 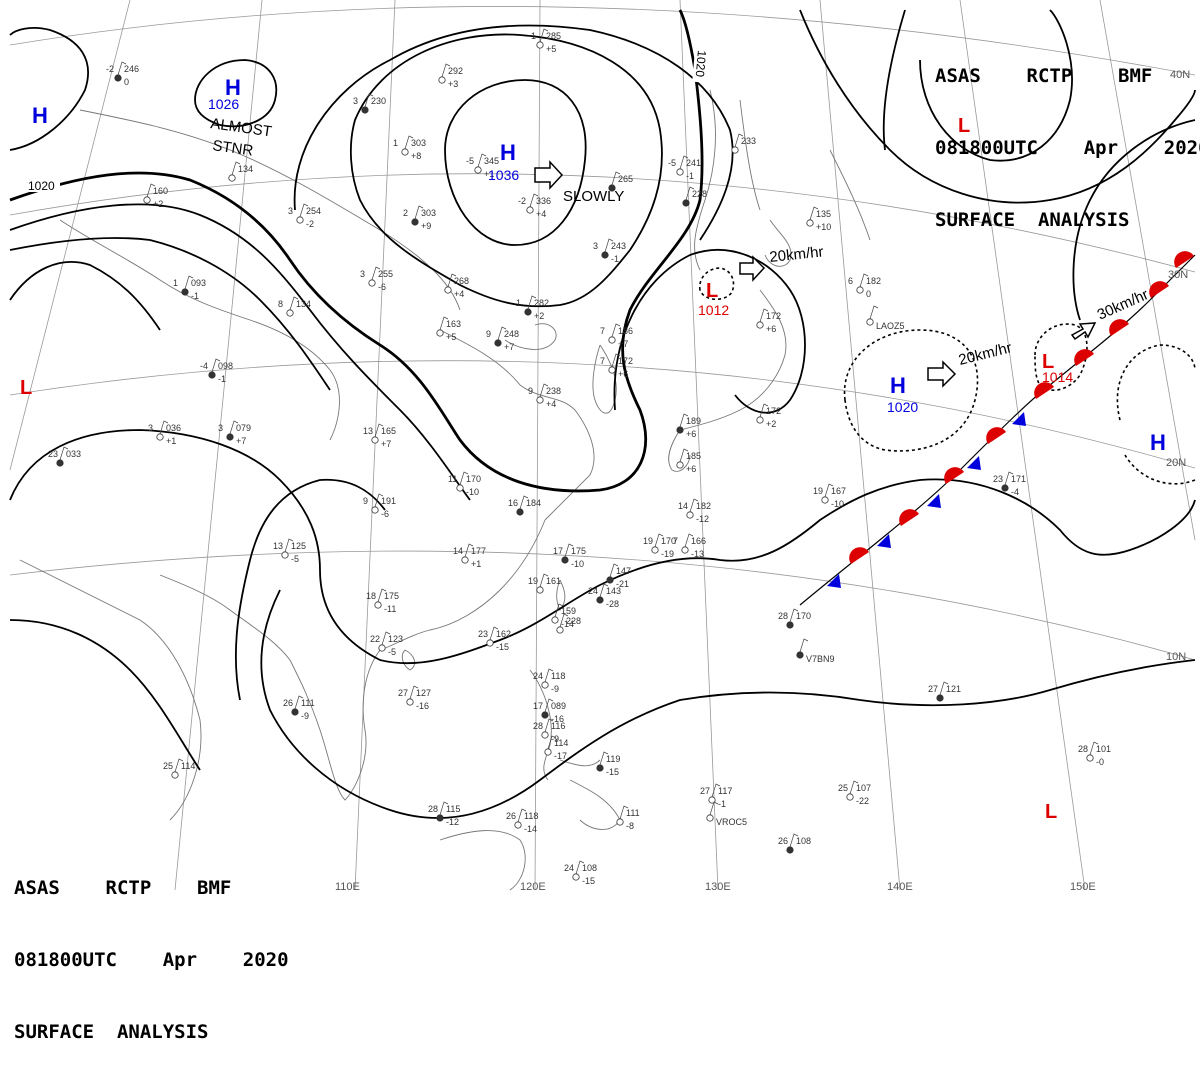 I want to click on station-plot: 7 186 +7, so click(x=616, y=336).